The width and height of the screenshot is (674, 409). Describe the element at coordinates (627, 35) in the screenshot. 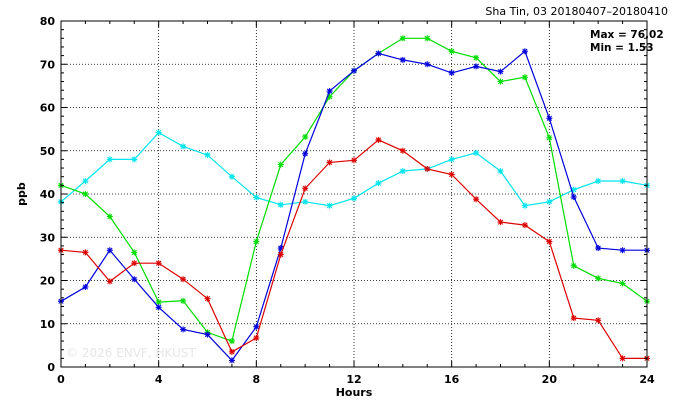

I see `max-label: Max = 76.02` at that location.